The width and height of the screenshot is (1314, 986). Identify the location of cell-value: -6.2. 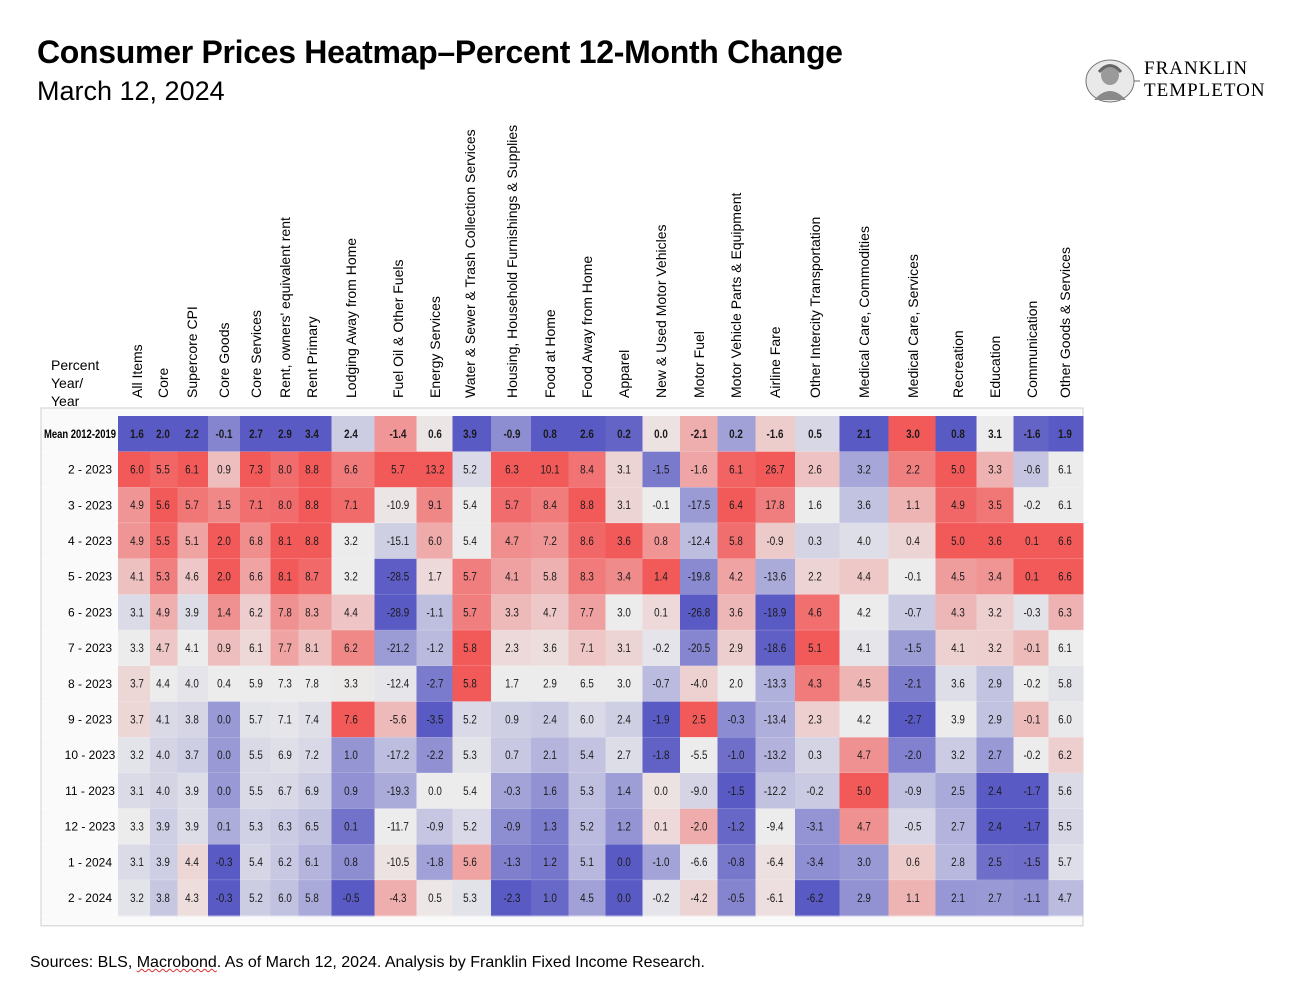
(815, 898).